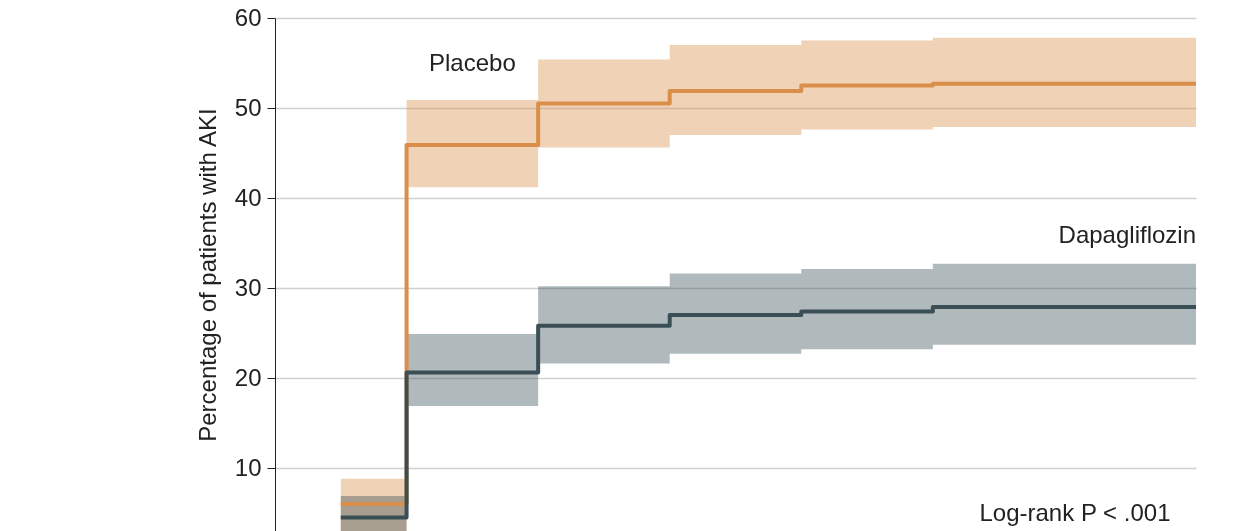 Image resolution: width=1246 pixels, height=531 pixels. Describe the element at coordinates (248, 197) in the screenshot. I see `y-tick-label: 40` at that location.